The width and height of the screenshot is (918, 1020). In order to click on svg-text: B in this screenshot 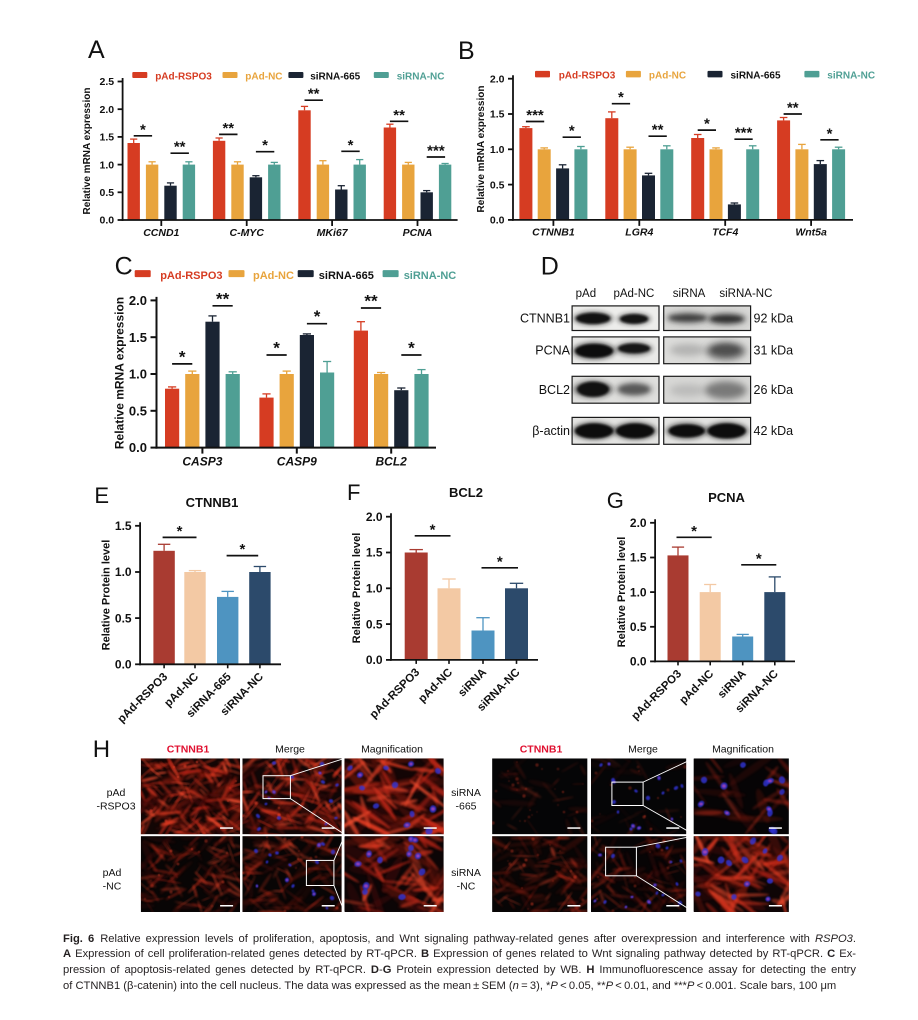, I will do `click(466, 51)`.